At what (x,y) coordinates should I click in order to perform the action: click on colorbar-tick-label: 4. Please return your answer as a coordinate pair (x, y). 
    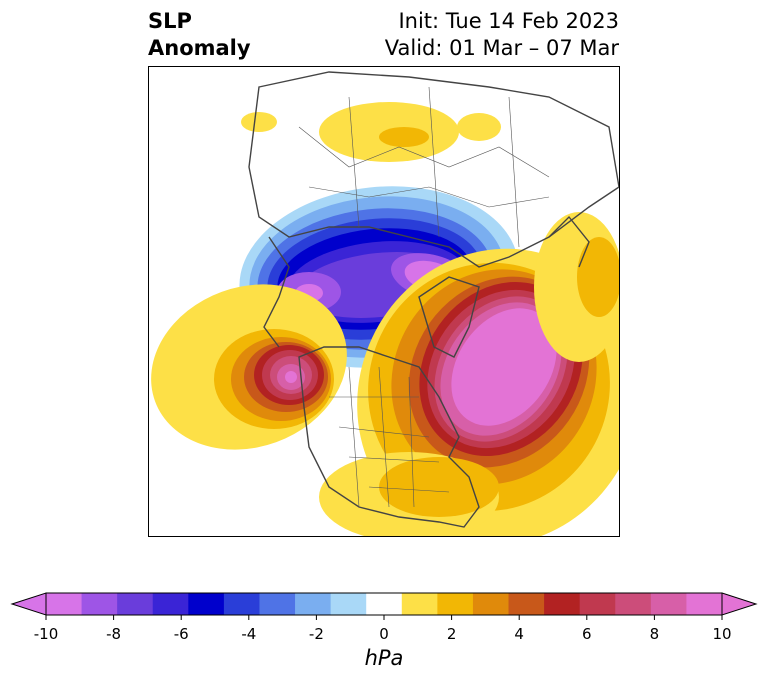
    Looking at the image, I should click on (519, 634).